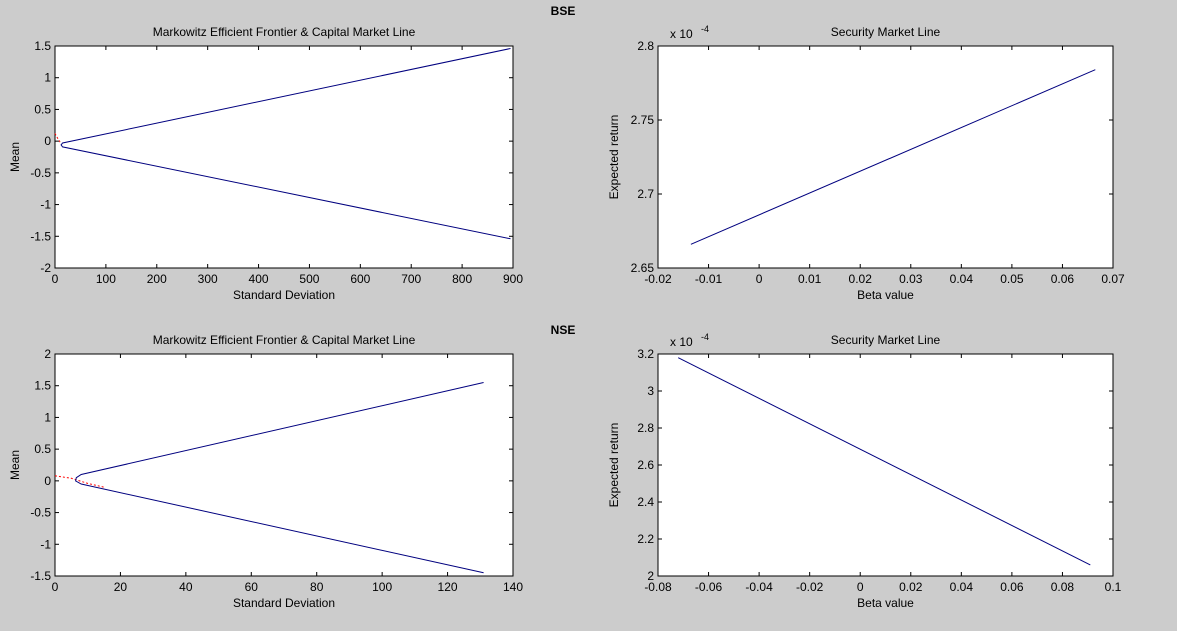  What do you see at coordinates (360, 279) in the screenshot?
I see `x-tick-label: 600` at bounding box center [360, 279].